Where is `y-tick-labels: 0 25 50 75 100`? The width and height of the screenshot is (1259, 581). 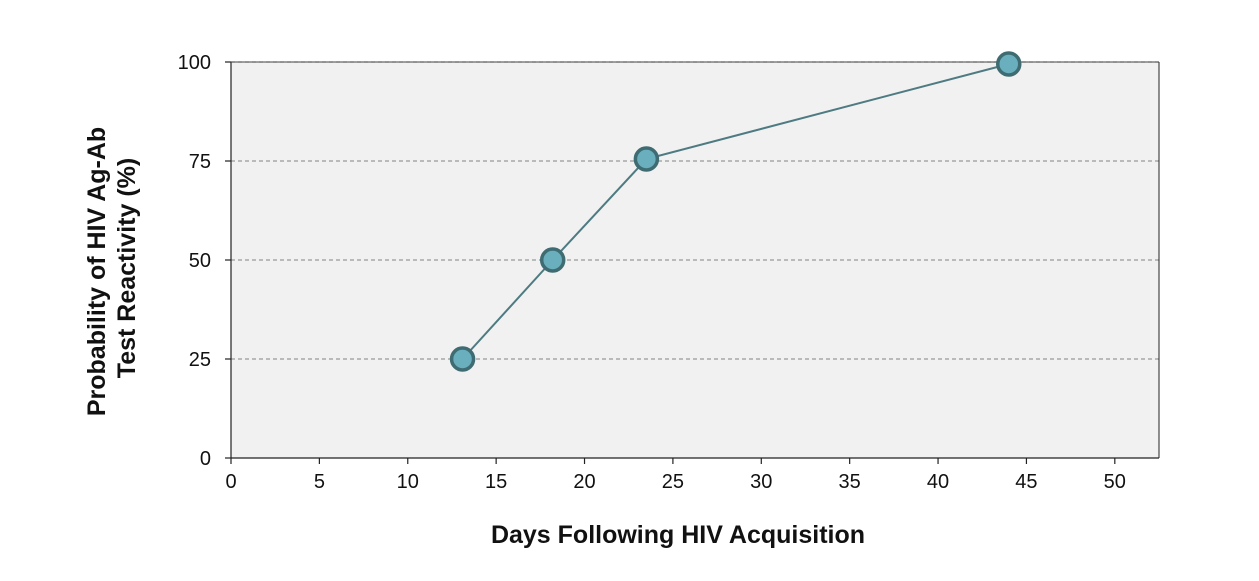 y-tick-labels: 0 25 50 75 100 is located at coordinates (204, 261).